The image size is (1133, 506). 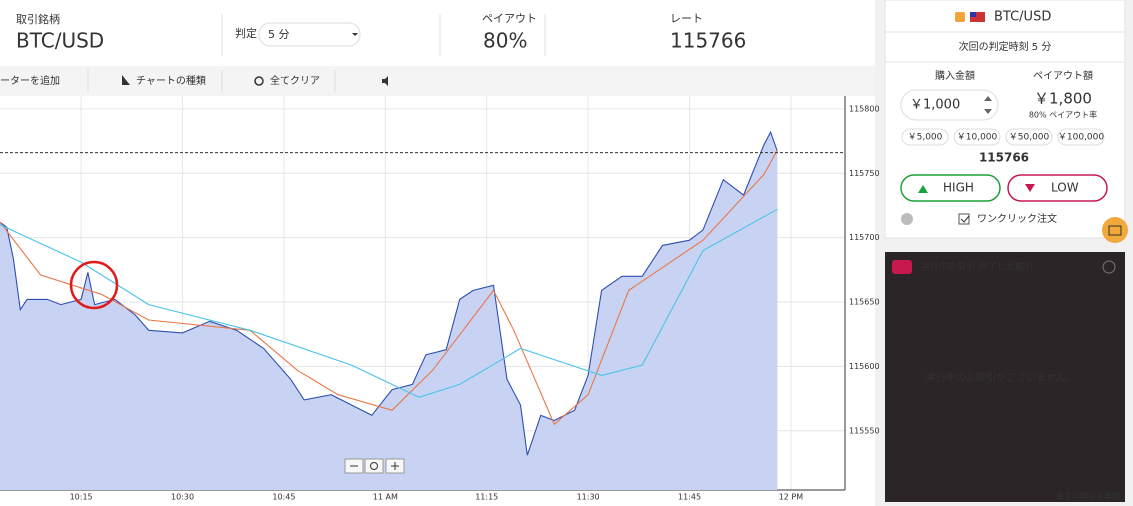 What do you see at coordinates (437, 81) in the screenshot?
I see `toolbar` at bounding box center [437, 81].